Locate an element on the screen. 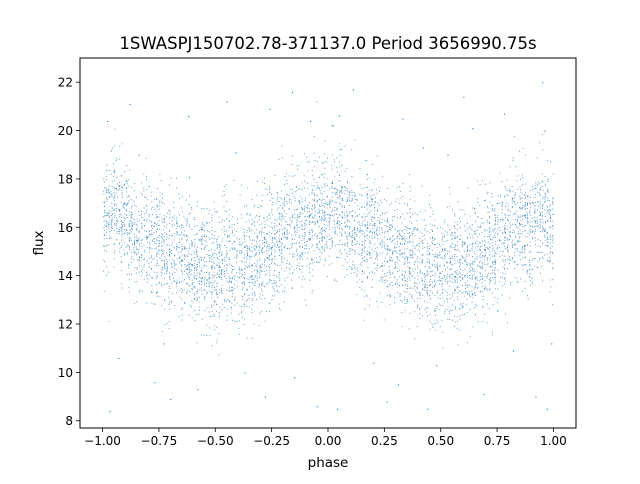 This screenshot has height=484, width=640. y-tick-label: 18 is located at coordinates (65, 179).